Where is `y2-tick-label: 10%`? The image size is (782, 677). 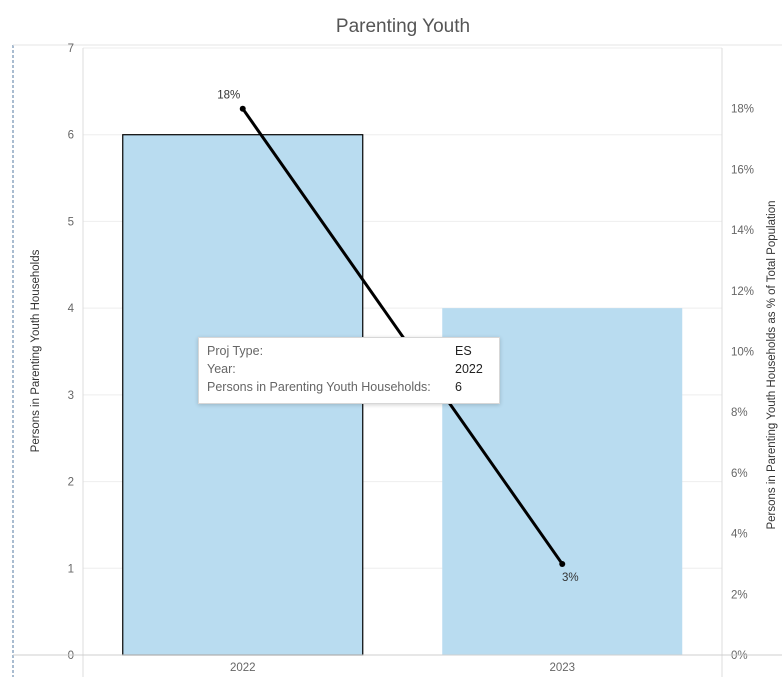
y2-tick-label: 10% is located at coordinates (742, 353).